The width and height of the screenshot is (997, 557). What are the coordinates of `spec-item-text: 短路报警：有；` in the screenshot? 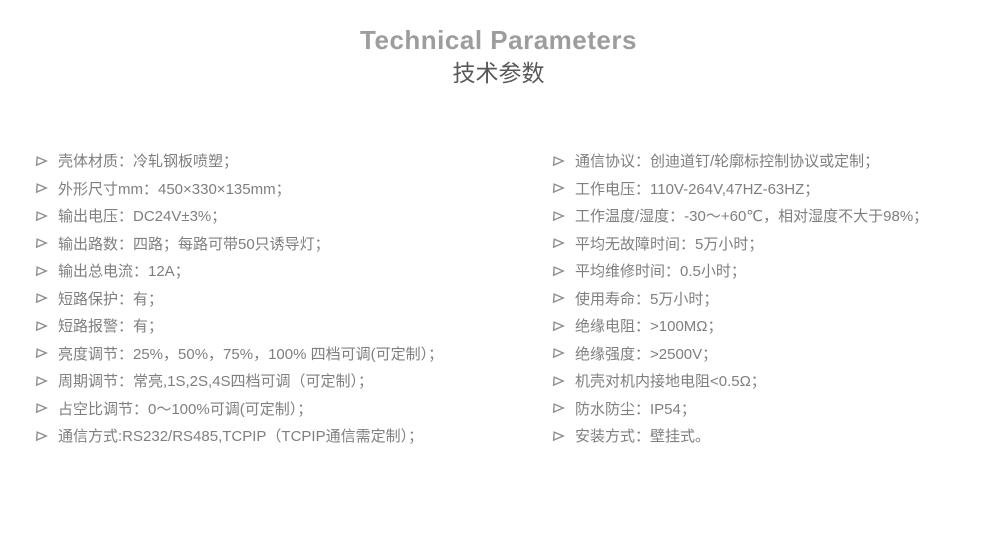 It's located at (111, 327).